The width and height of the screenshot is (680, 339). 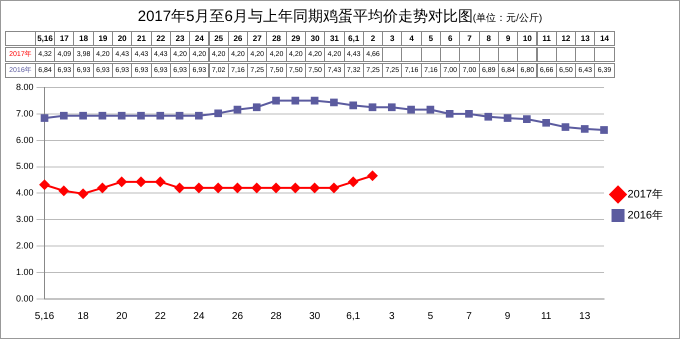 I want to click on x-tick-label: 17, so click(x=64, y=38).